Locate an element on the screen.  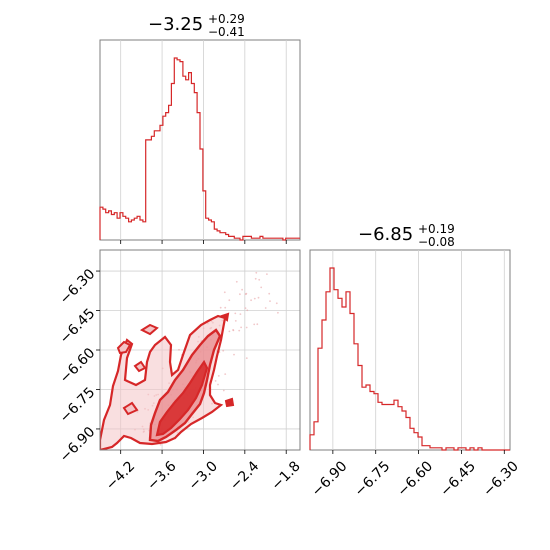
marginal-x-title: −3.25 is located at coordinates (175, 24).